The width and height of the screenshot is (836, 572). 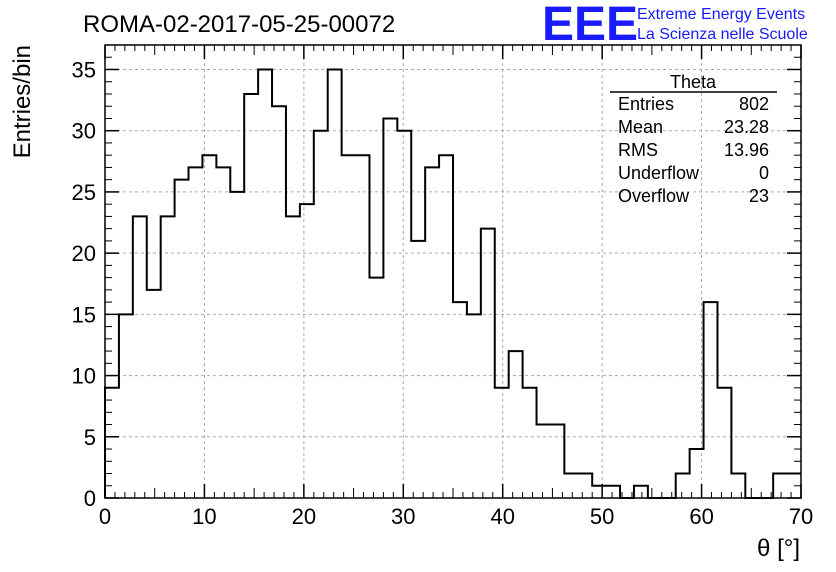 What do you see at coordinates (646, 104) in the screenshot?
I see `stats-label-entries: Entries` at bounding box center [646, 104].